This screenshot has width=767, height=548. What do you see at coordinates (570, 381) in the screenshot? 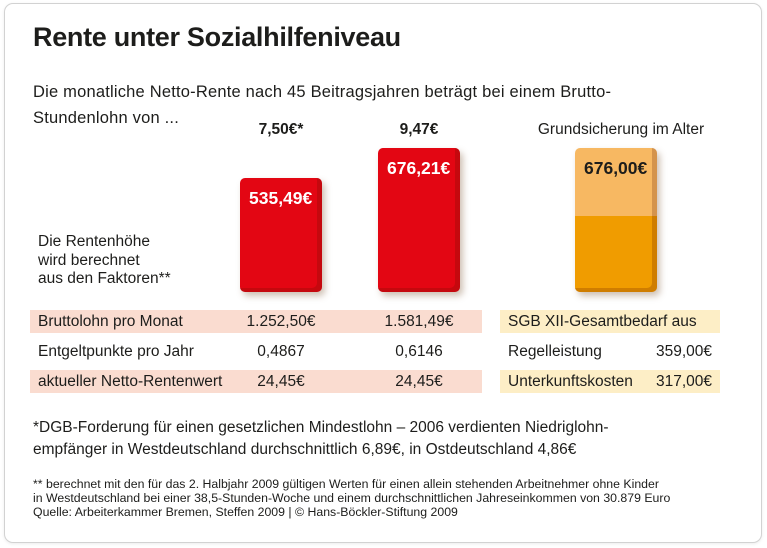
I see `row-label: Unterkunftskosten` at bounding box center [570, 381].